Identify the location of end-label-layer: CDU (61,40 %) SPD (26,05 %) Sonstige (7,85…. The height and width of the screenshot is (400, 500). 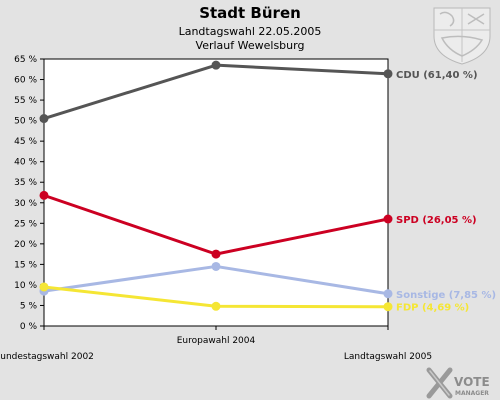
(446, 192).